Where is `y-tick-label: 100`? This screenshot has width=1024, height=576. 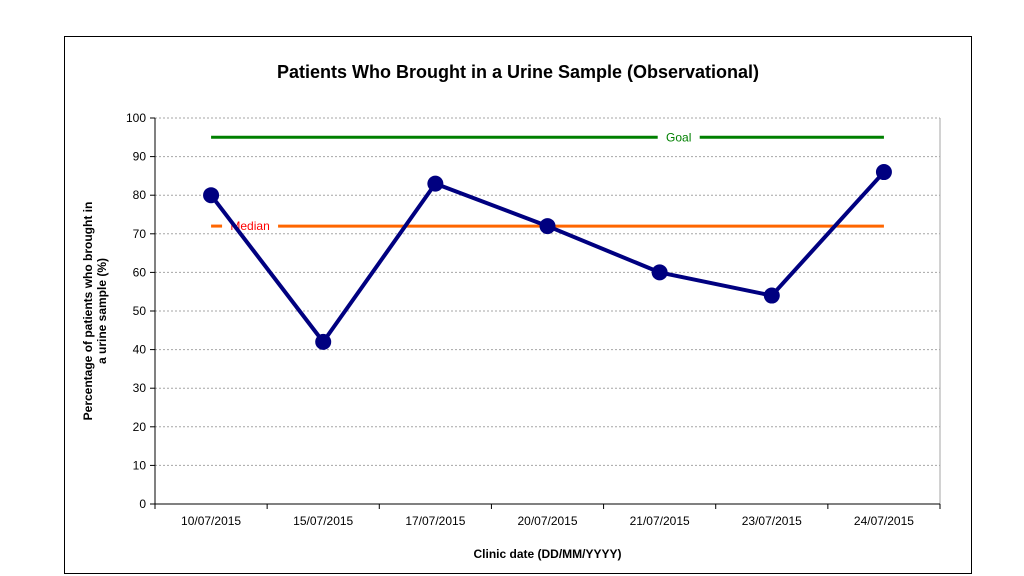
y-tick-label: 100 is located at coordinates (136, 118).